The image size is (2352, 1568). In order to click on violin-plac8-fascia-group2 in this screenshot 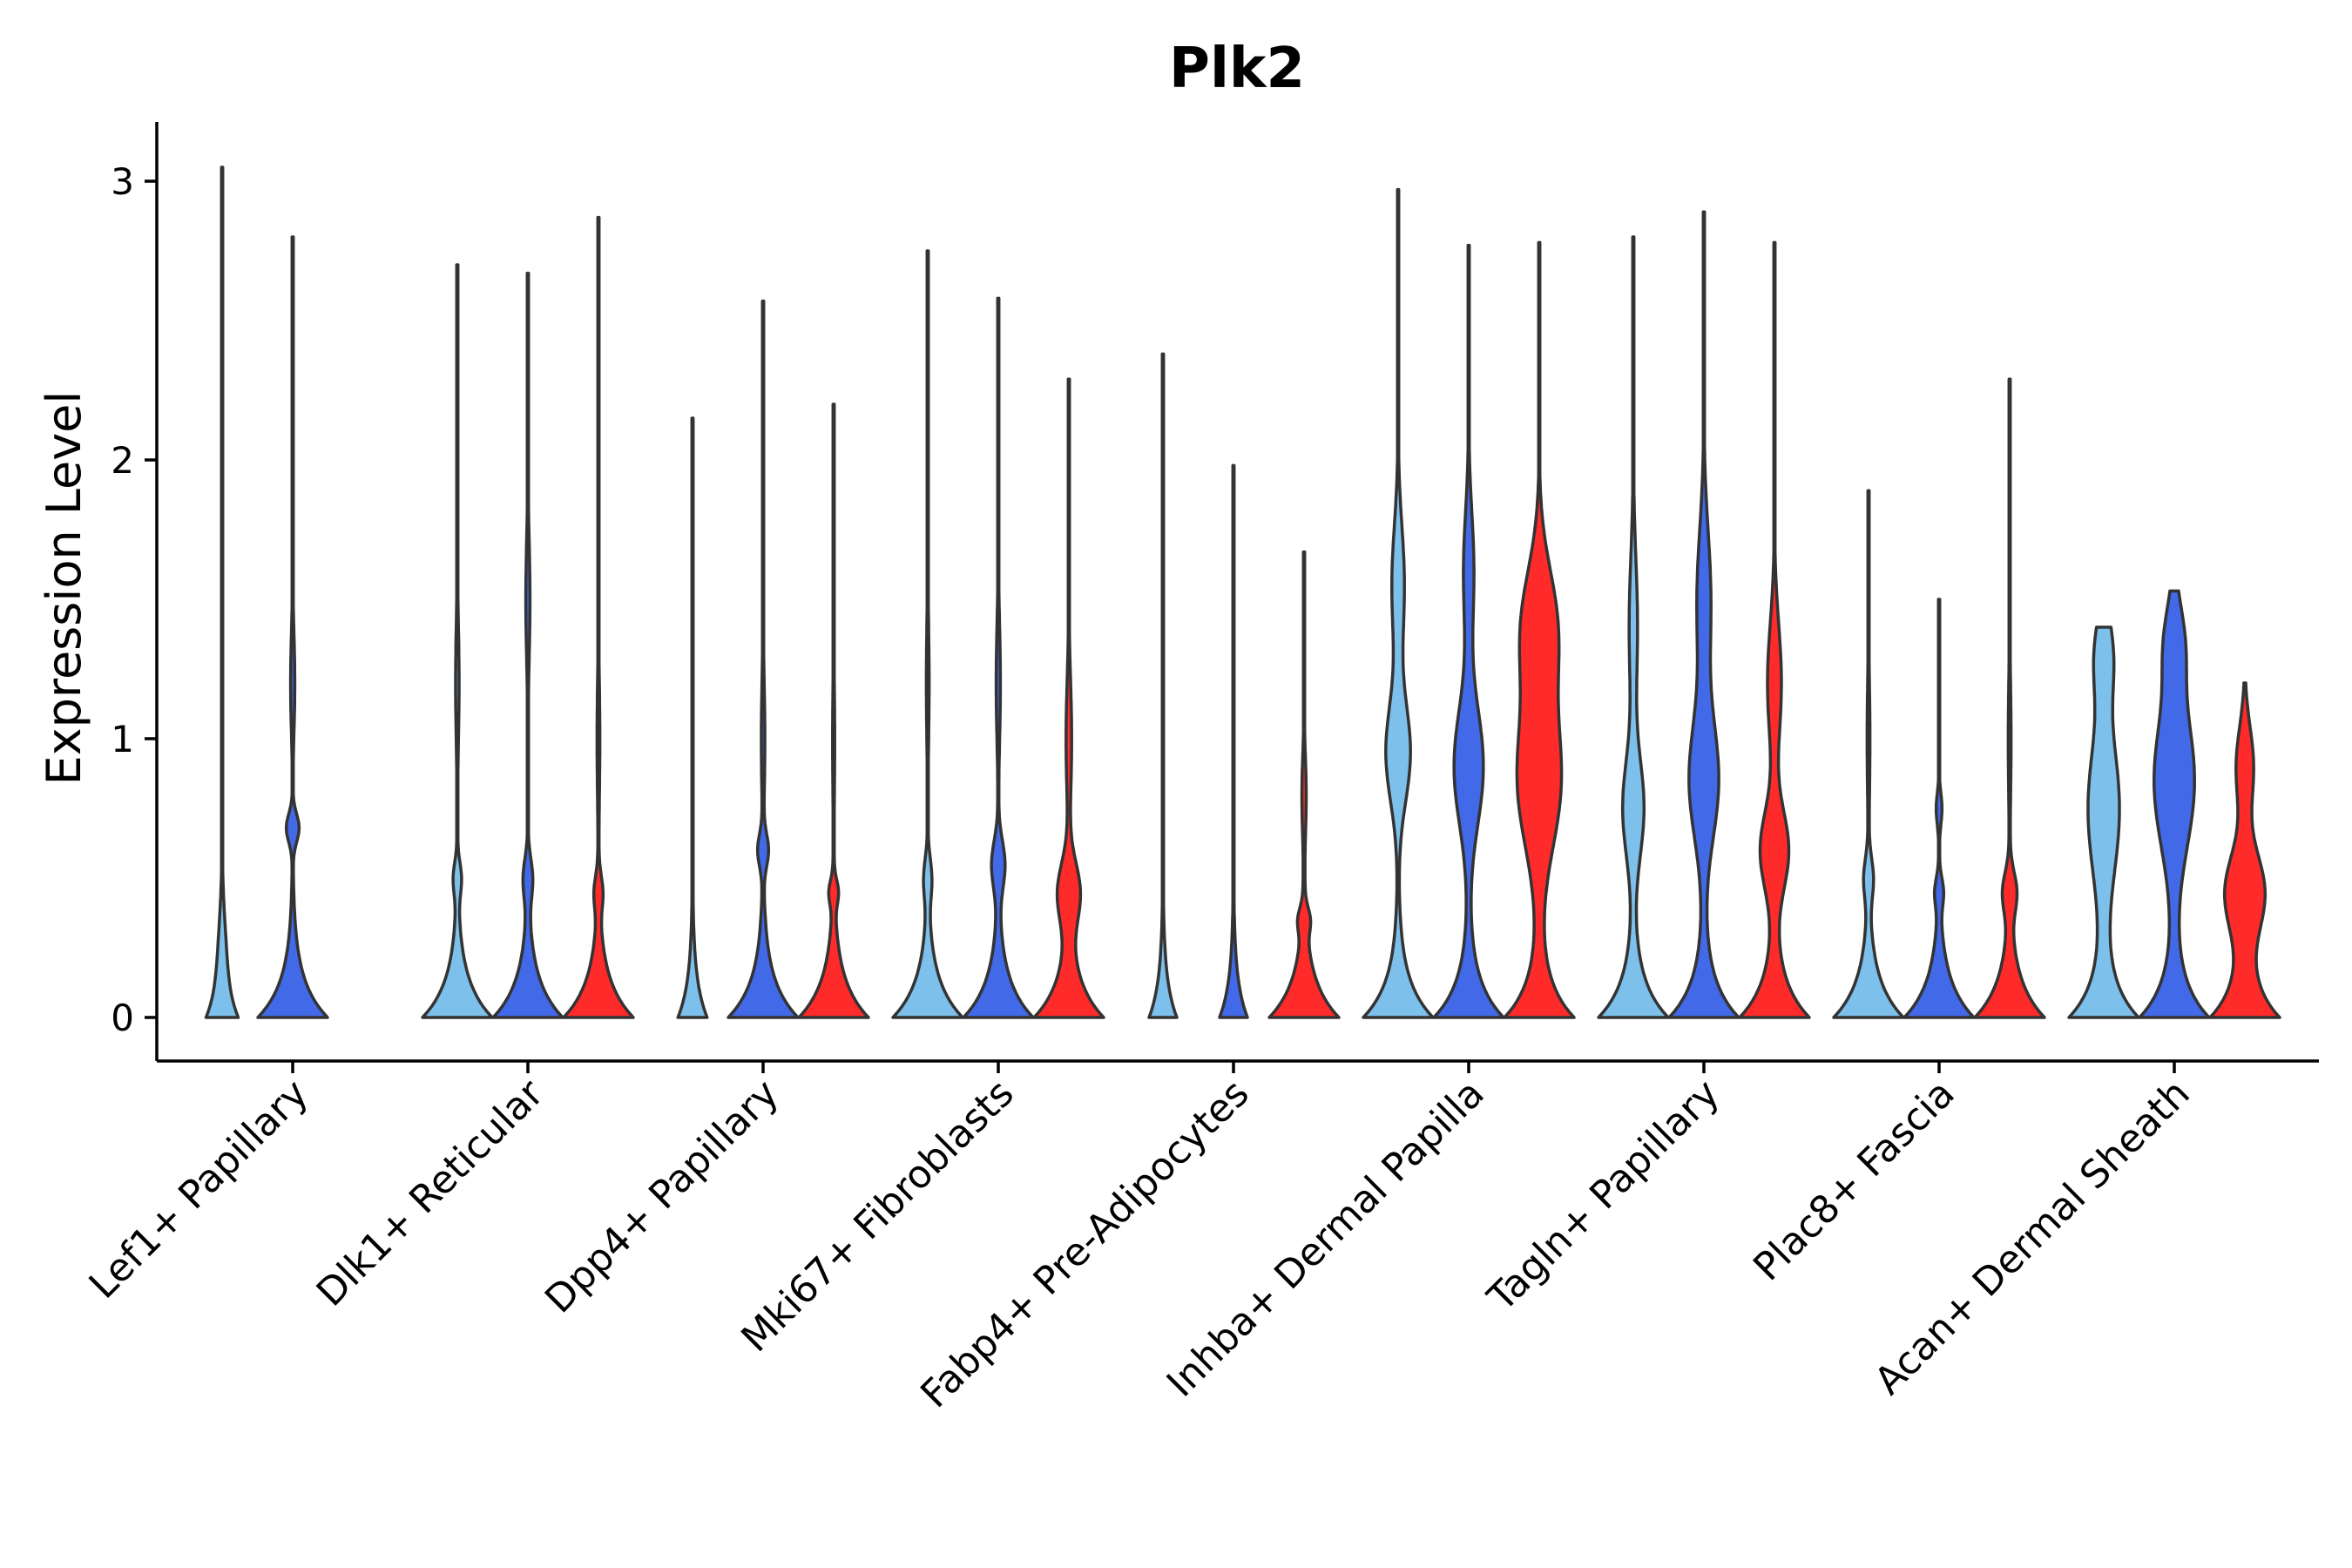, I will do `click(1939, 808)`.